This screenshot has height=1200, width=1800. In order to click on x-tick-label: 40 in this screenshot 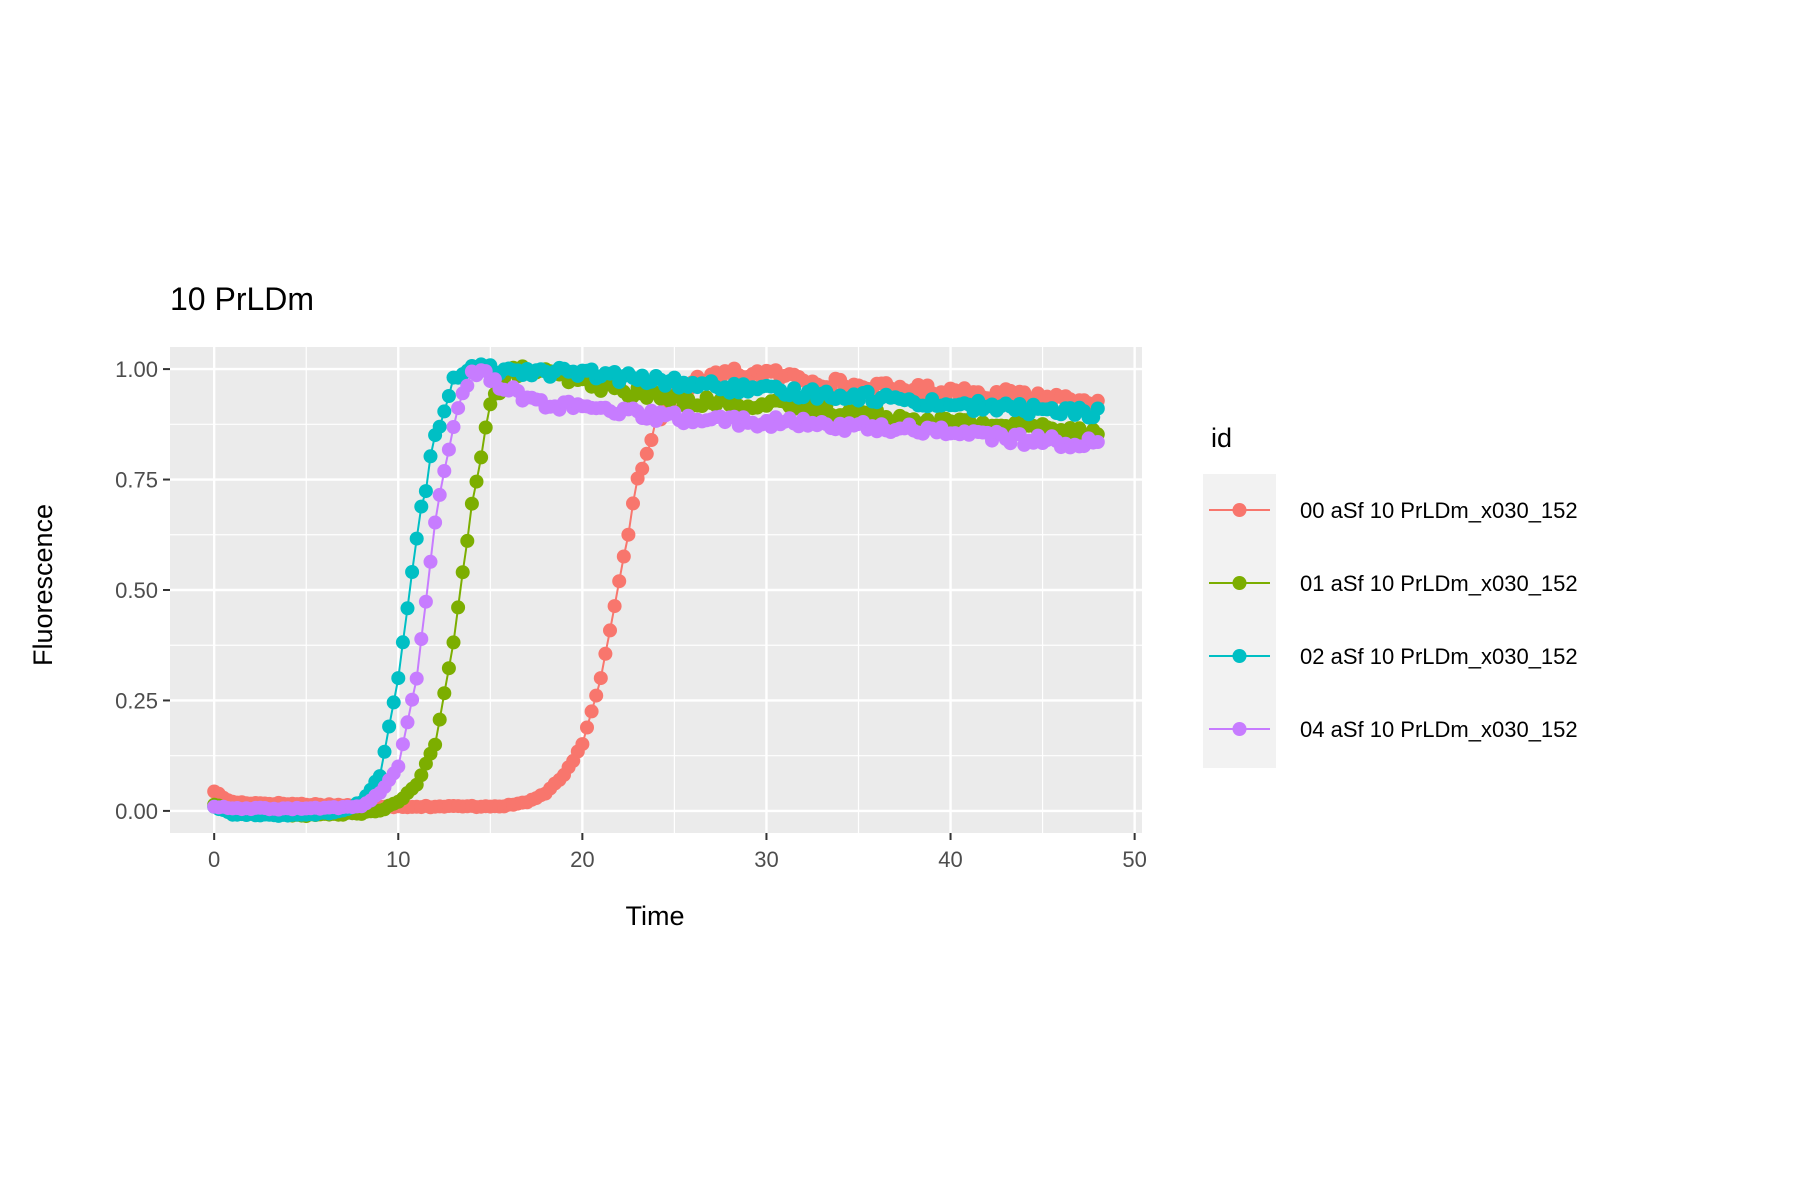, I will do `click(950, 859)`.